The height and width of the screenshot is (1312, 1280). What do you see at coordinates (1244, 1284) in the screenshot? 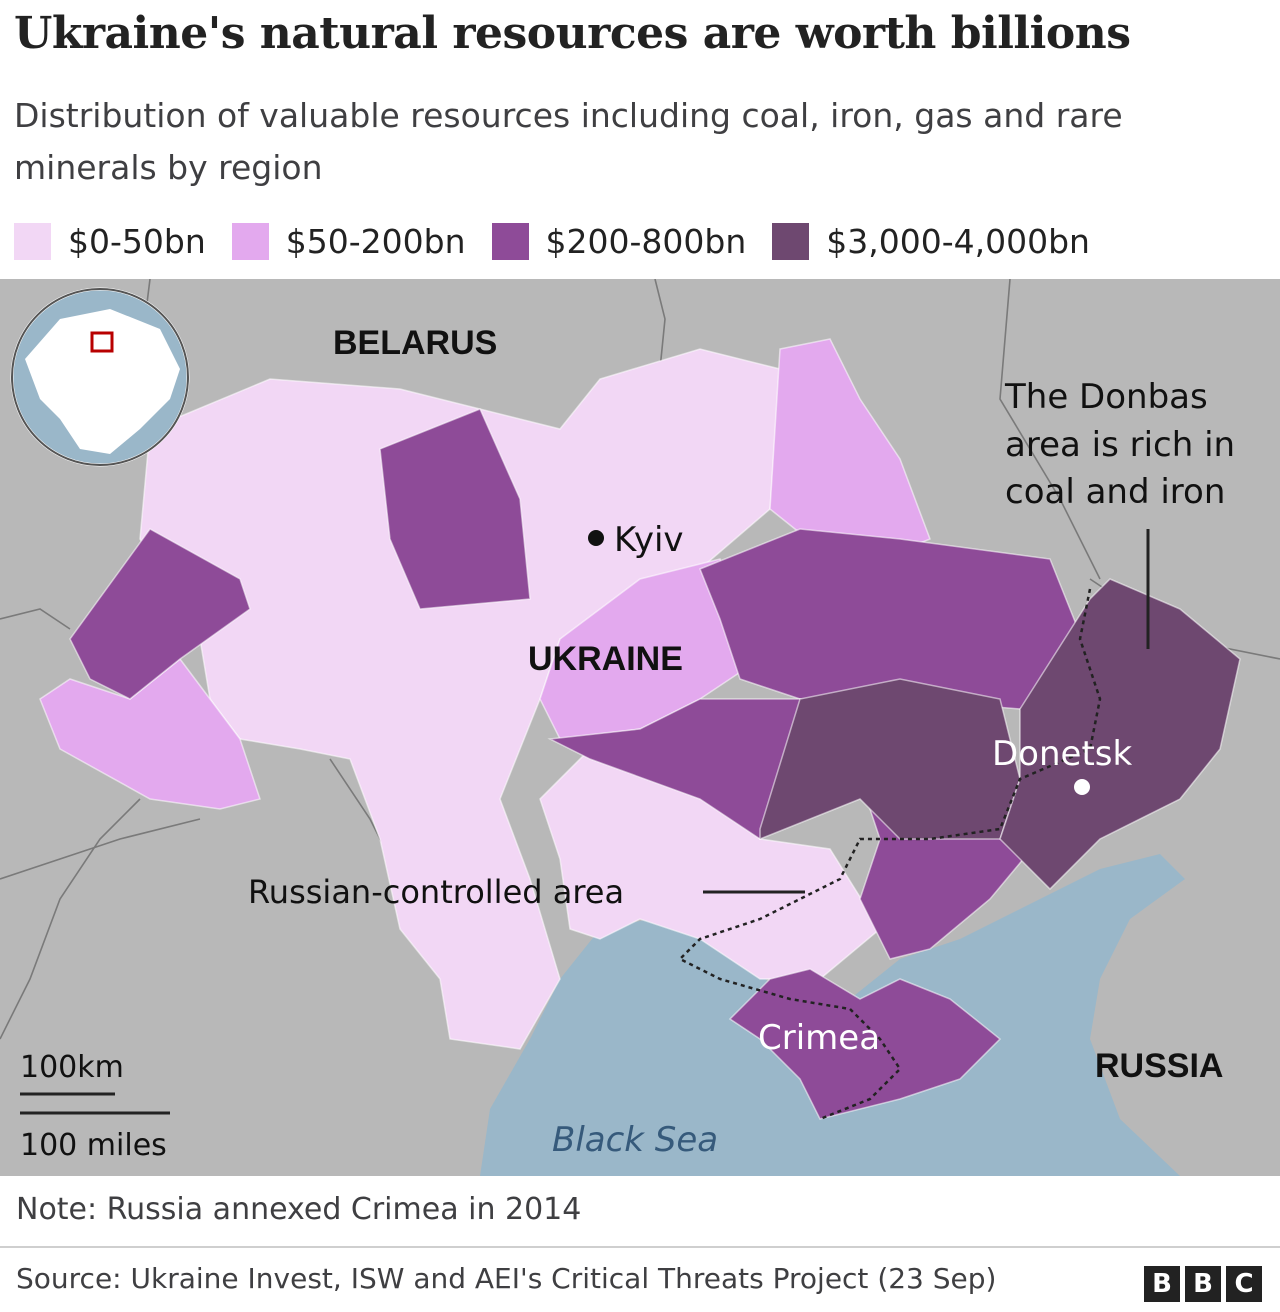
I see `bbc-logo-letter: C` at bounding box center [1244, 1284].